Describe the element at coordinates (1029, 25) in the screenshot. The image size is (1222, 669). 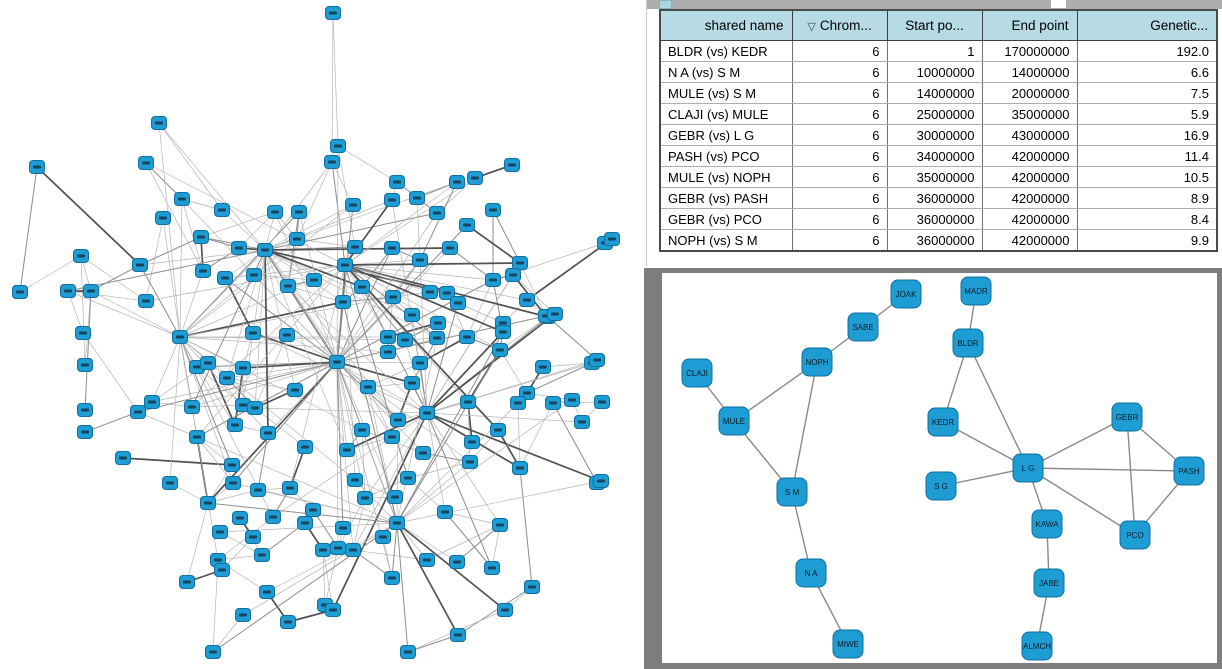
I see `column-header-end-point: End point` at that location.